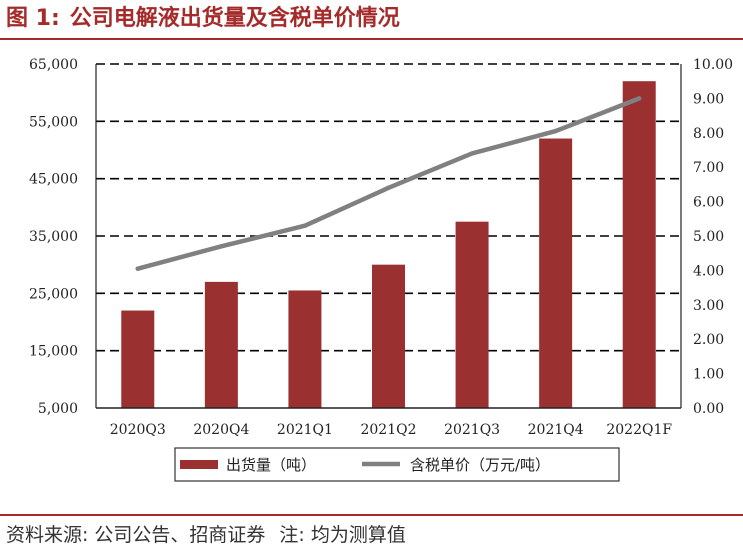 The width and height of the screenshot is (743, 553). Describe the element at coordinates (556, 430) in the screenshot. I see `x-tick-label: 2021Q4` at that location.